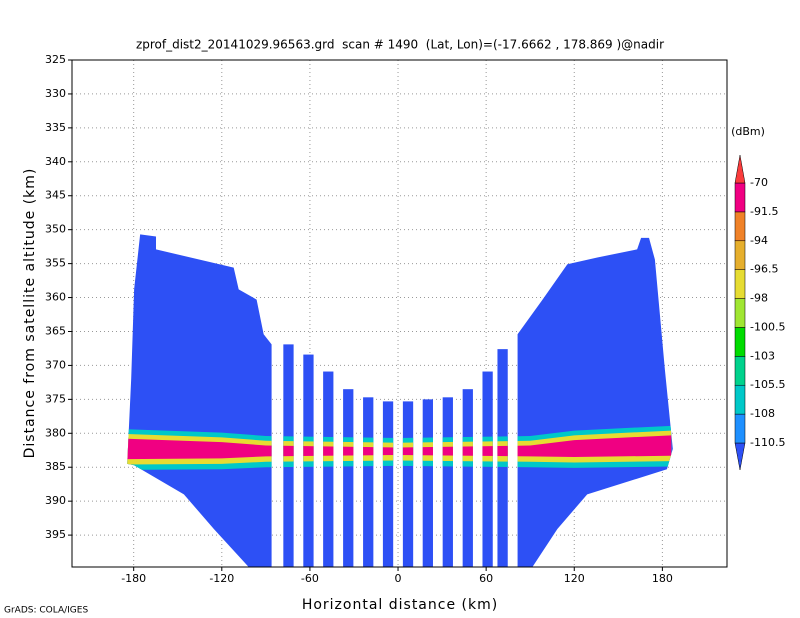 This screenshot has height=618, width=800. Describe the element at coordinates (759, 240) in the screenshot. I see `colorbar-tick-label: -94` at that location.